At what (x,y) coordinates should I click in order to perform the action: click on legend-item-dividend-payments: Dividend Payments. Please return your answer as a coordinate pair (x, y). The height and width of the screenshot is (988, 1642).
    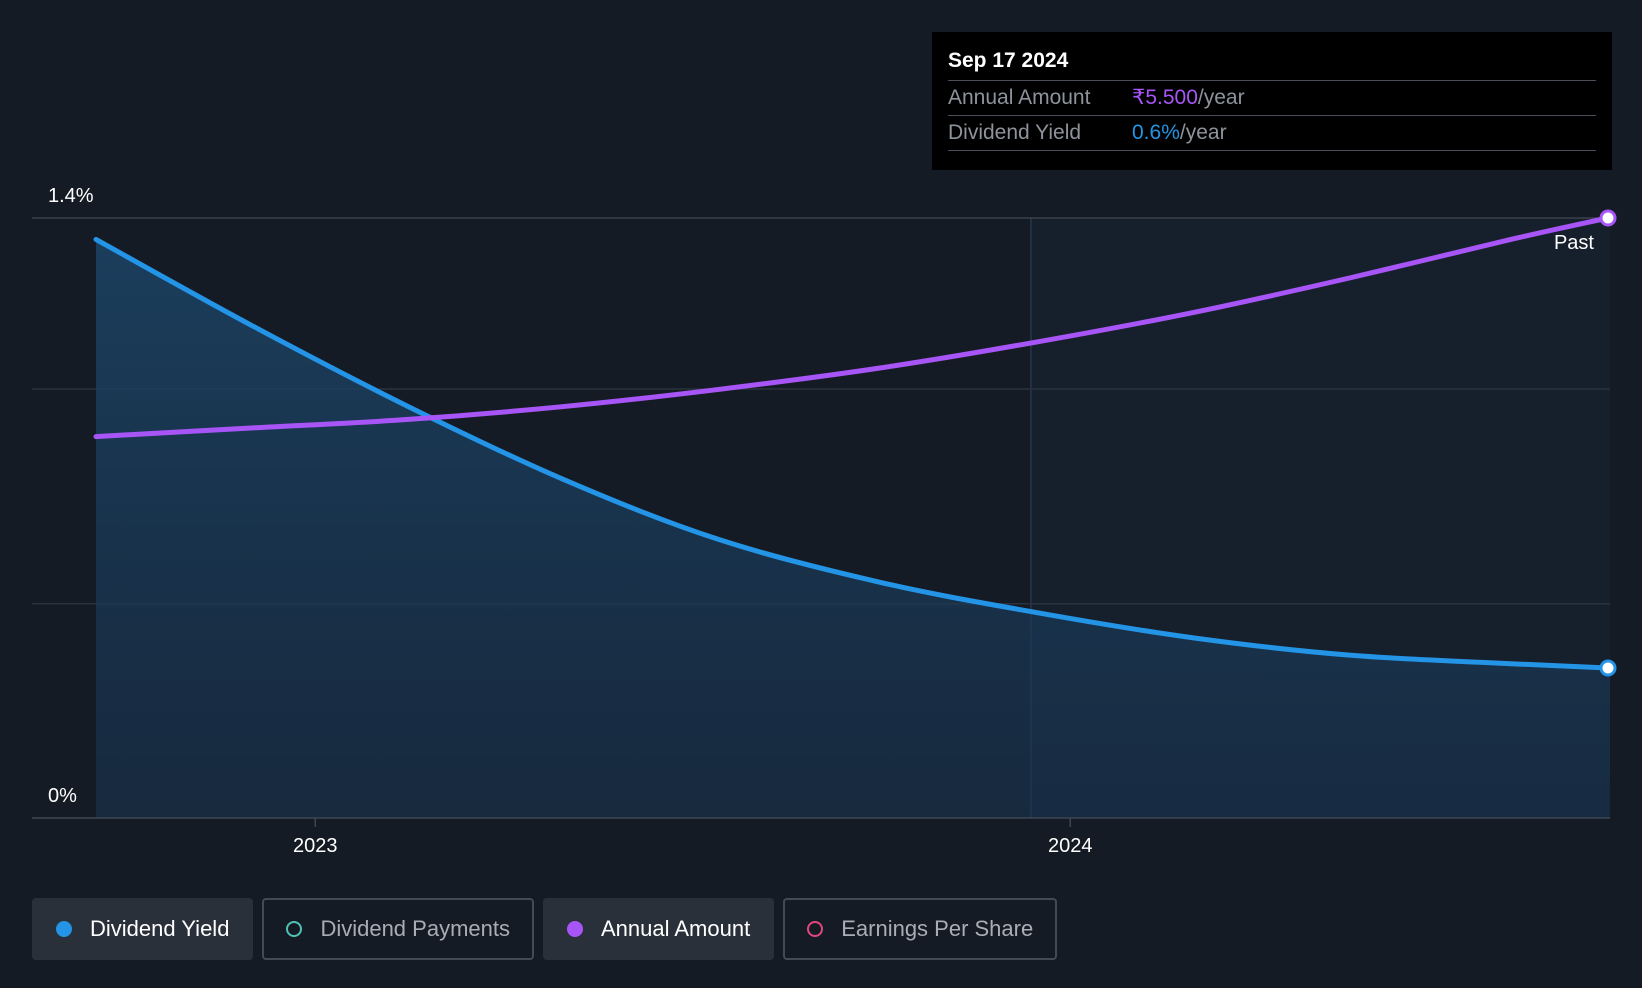
    Looking at the image, I should click on (398, 929).